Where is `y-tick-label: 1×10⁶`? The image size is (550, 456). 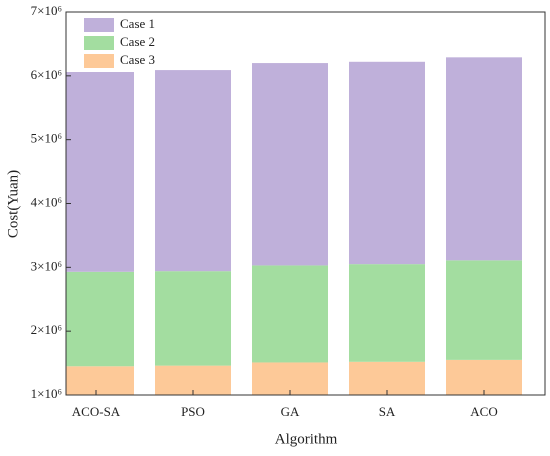 y-tick-label: 1×10⁶ is located at coordinates (46, 393).